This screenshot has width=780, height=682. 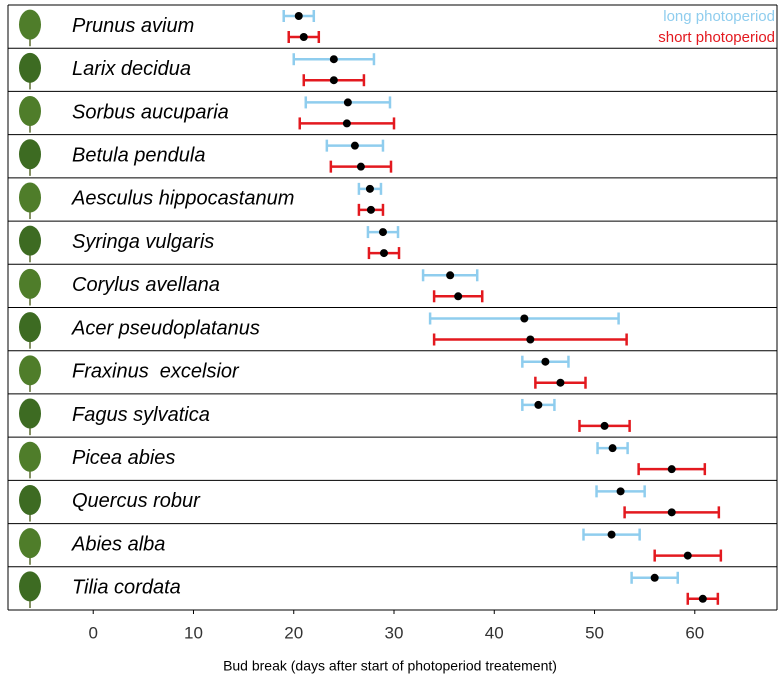 What do you see at coordinates (92, 632) in the screenshot?
I see `x-tick-label: 0` at bounding box center [92, 632].